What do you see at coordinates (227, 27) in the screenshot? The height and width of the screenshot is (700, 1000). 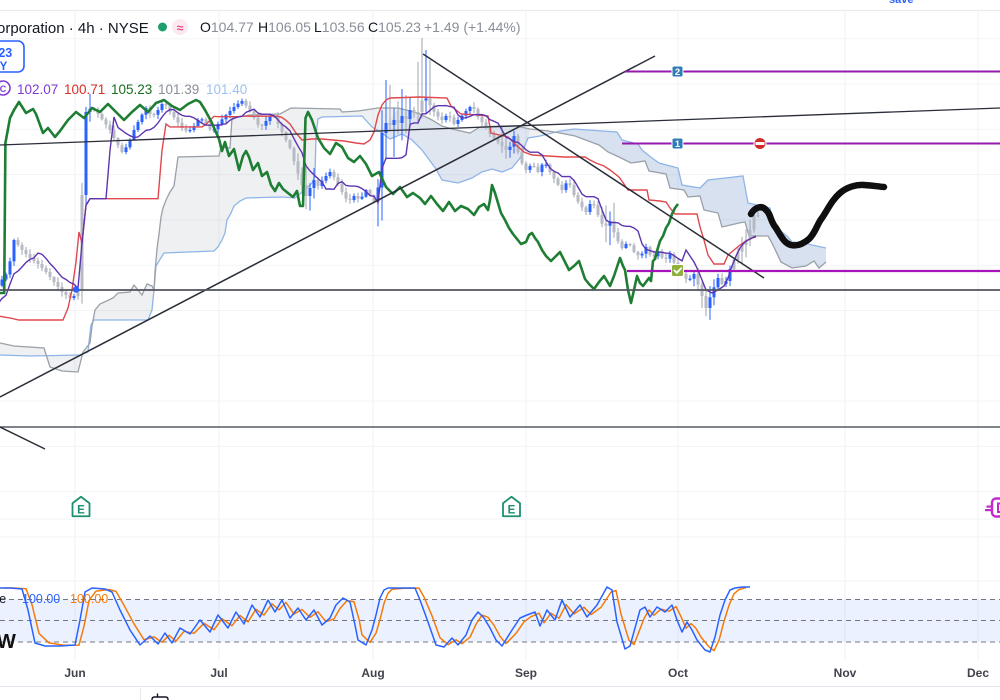 I see `svg-text: O104.77` at bounding box center [227, 27].